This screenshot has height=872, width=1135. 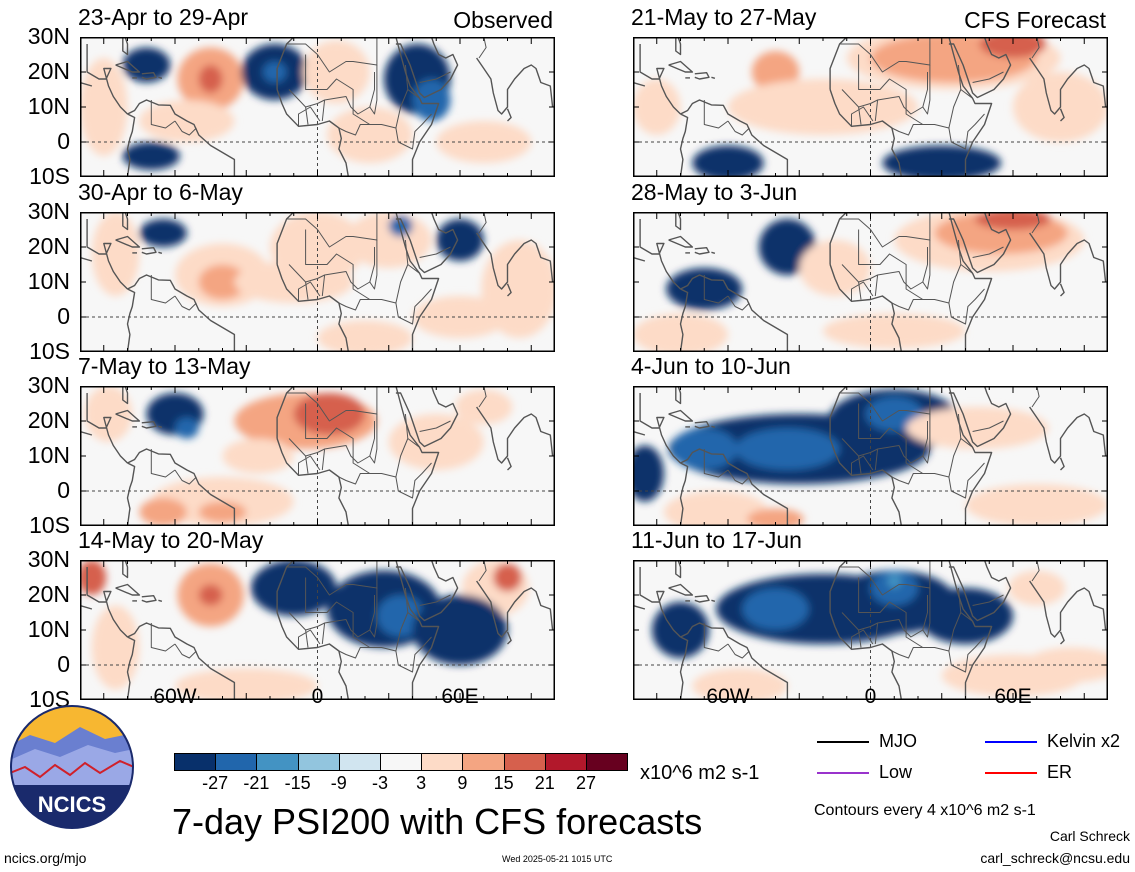 I want to click on legend-label: MJO, so click(x=898, y=741).